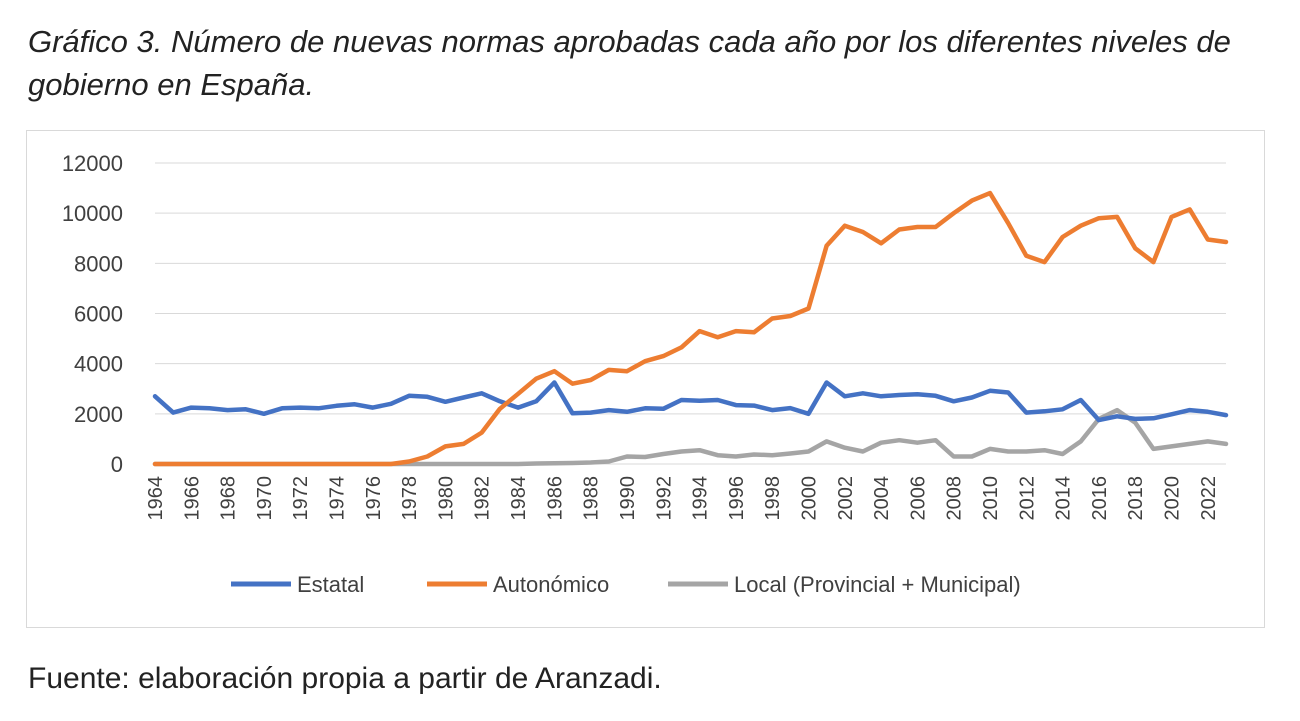 This screenshot has height=721, width=1300. I want to click on x-tick-label: 1972, so click(301, 498).